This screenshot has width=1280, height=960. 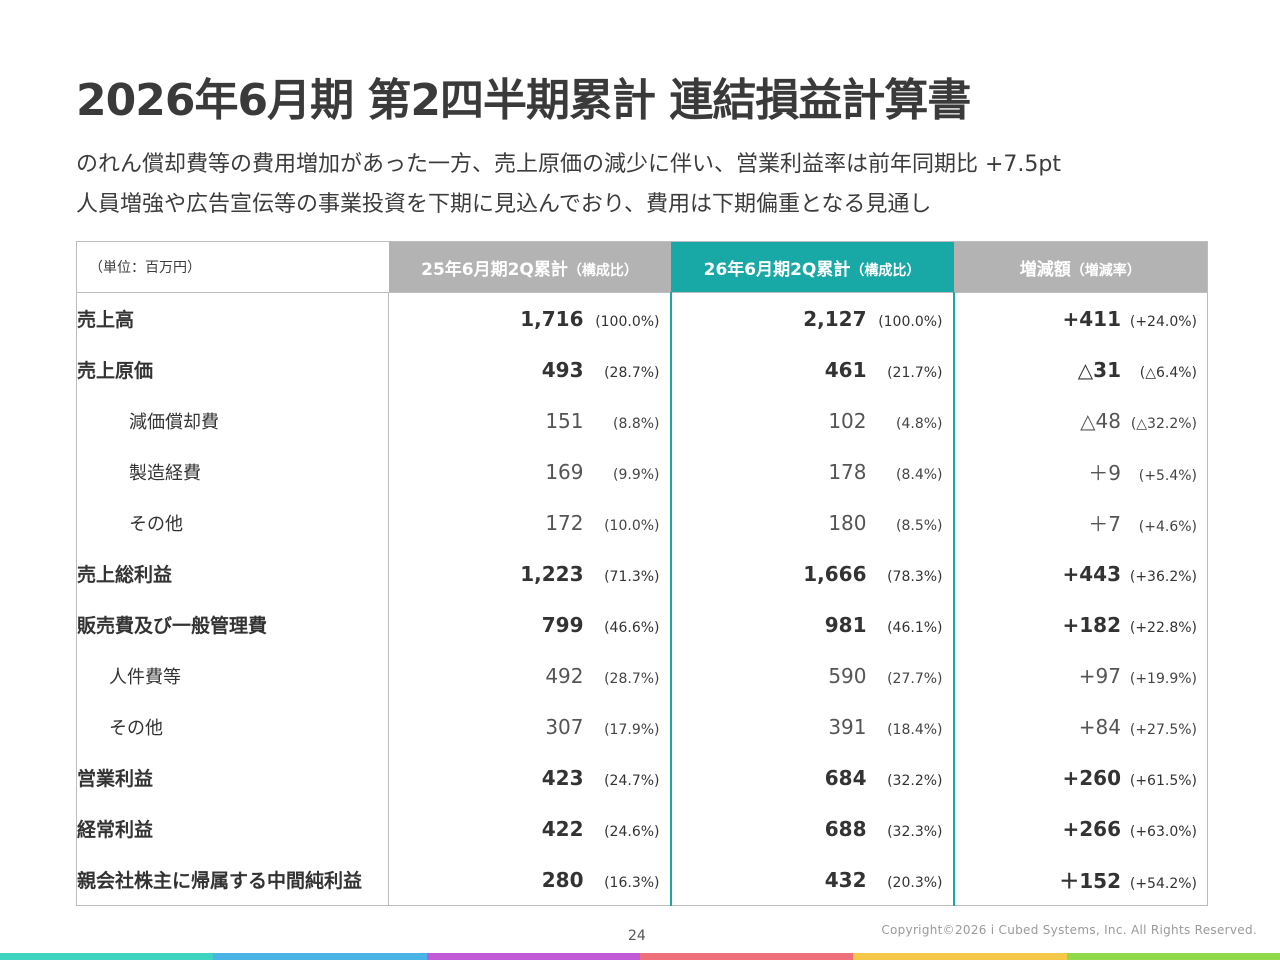 What do you see at coordinates (642, 777) in the screenshot?
I see `table-row: 営業利益 423 (24.7%) 684 (32.2%) +260 (+61.5%)` at bounding box center [642, 777].